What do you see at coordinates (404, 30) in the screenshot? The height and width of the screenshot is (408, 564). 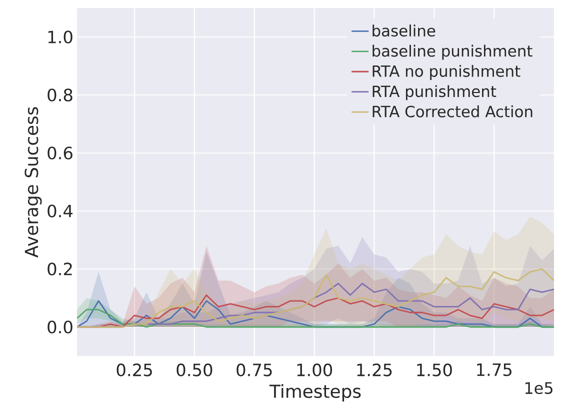 I see `legend-label: baseline` at bounding box center [404, 30].